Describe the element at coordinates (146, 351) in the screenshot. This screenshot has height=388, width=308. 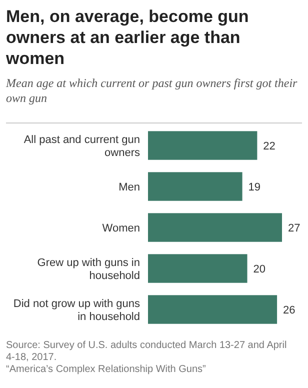
I see `source-note: Source: Survey of U.S. adults conducted March 13-27 and April 4-18, 2017.` at that location.